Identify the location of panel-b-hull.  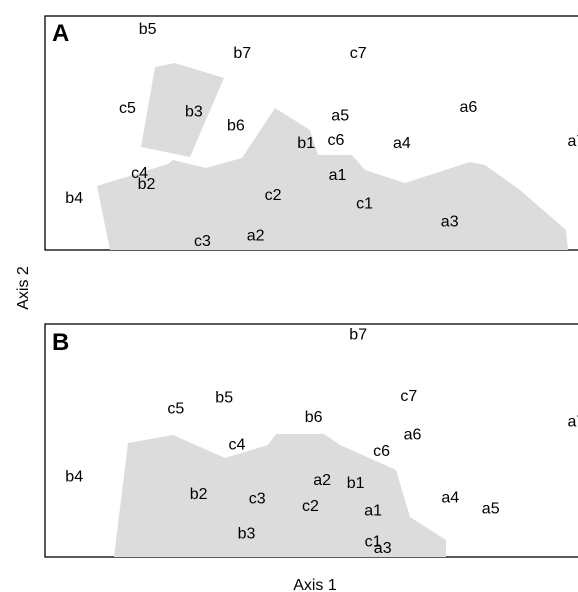
(280, 495).